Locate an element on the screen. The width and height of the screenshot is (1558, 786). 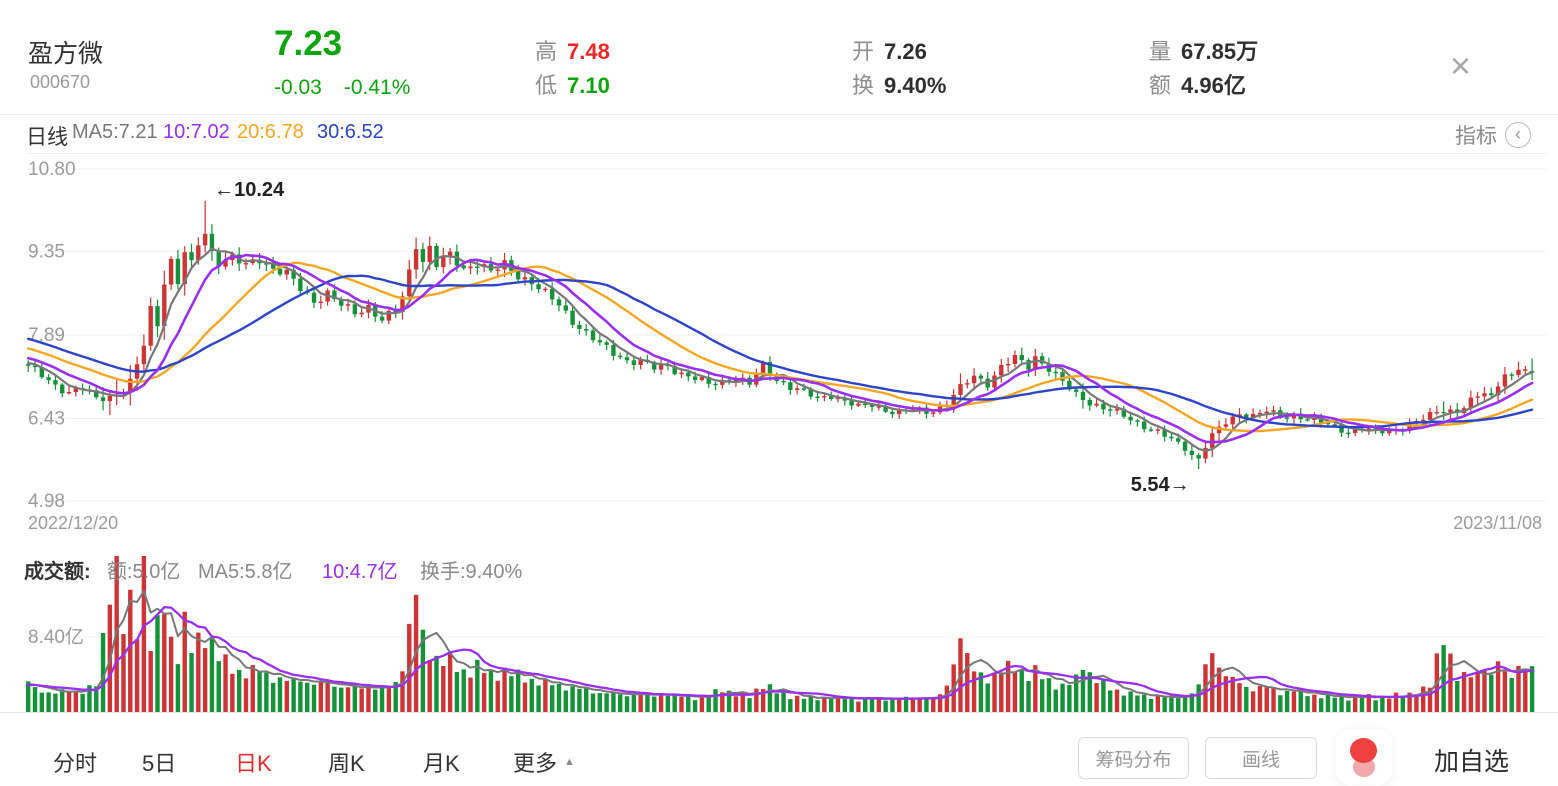
chip-distribution-button: 筹码分布 is located at coordinates (1133, 758).